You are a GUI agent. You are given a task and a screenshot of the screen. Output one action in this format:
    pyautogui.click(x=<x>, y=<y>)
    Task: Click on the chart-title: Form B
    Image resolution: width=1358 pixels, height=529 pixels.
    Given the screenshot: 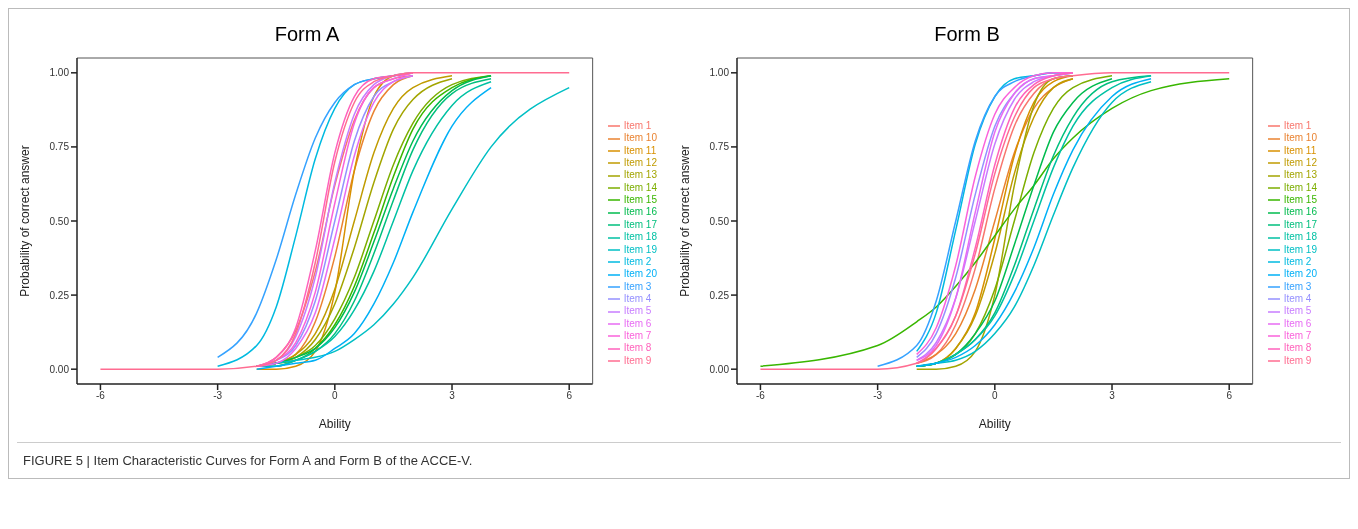 What is the action you would take?
    pyautogui.click(x=967, y=35)
    